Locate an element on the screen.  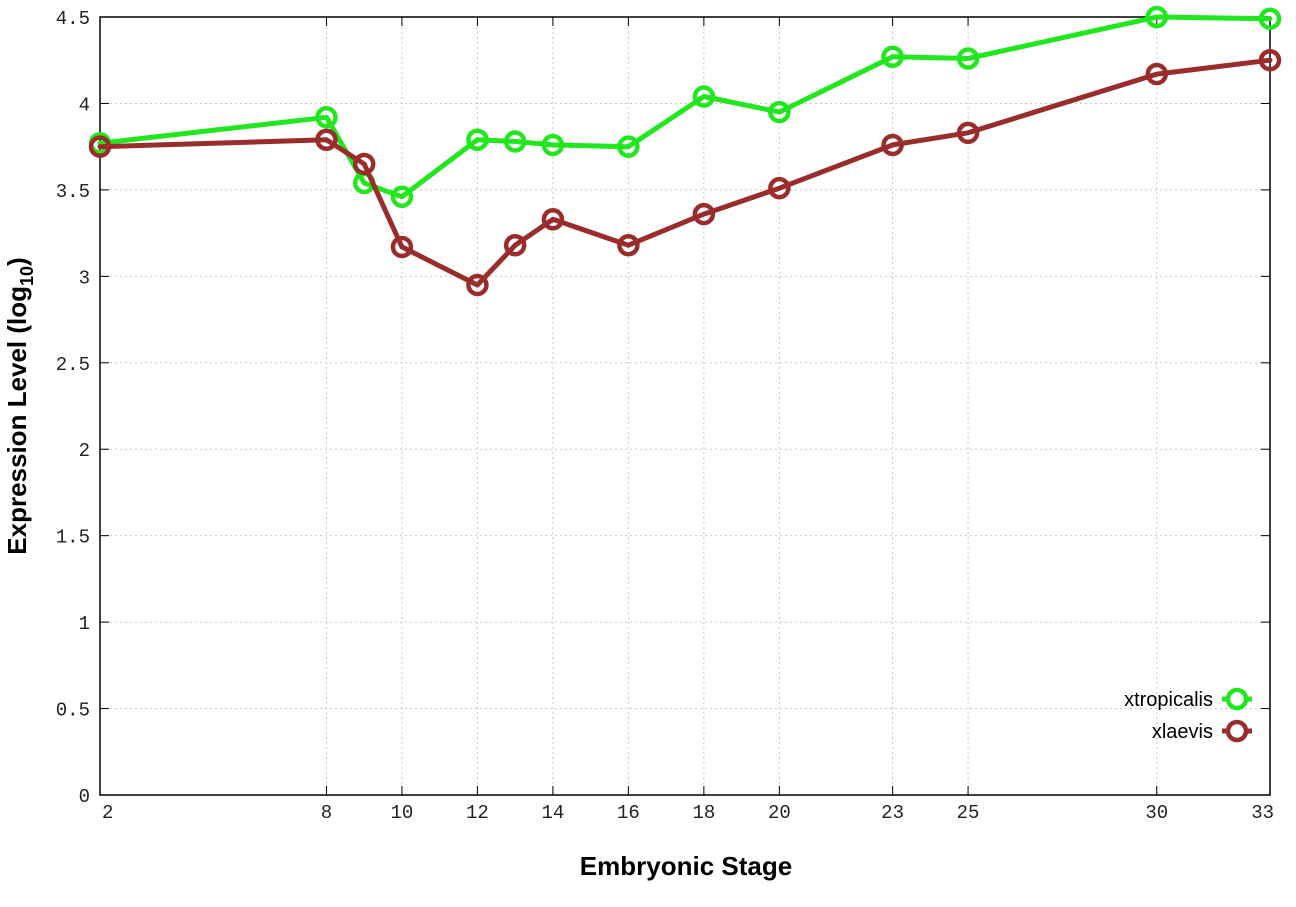
legend: xtropicalis xlaevis is located at coordinates (1188, 715).